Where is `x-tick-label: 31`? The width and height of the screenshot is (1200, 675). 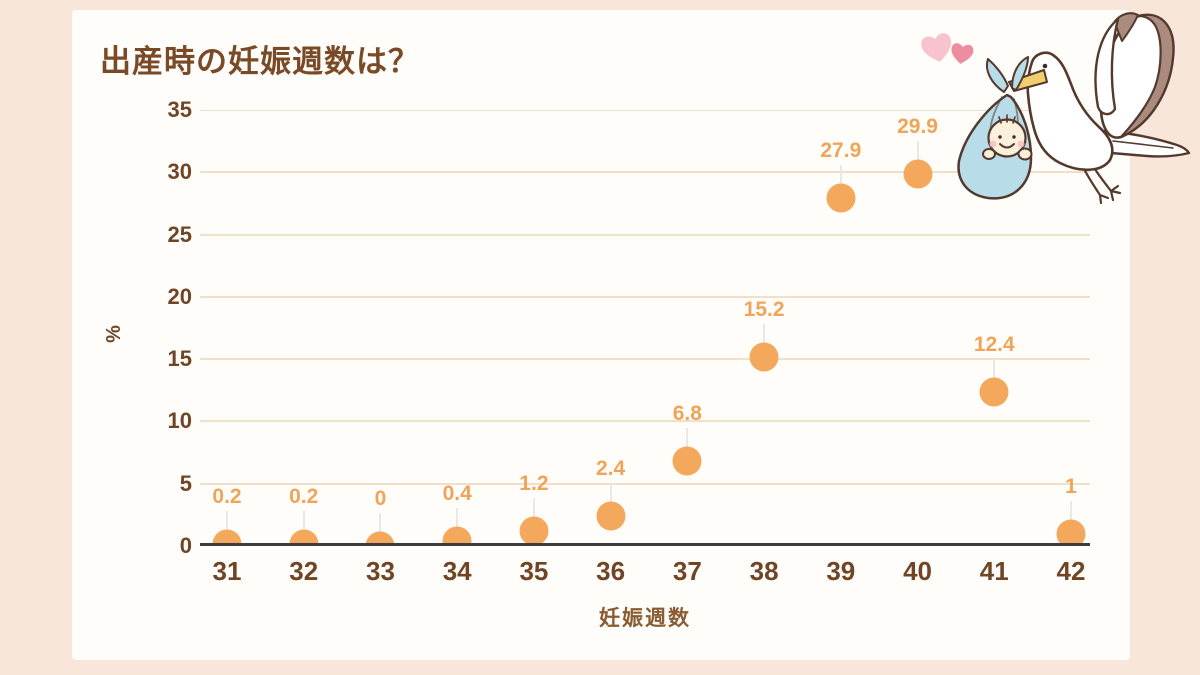 x-tick-label: 31 is located at coordinates (227, 571).